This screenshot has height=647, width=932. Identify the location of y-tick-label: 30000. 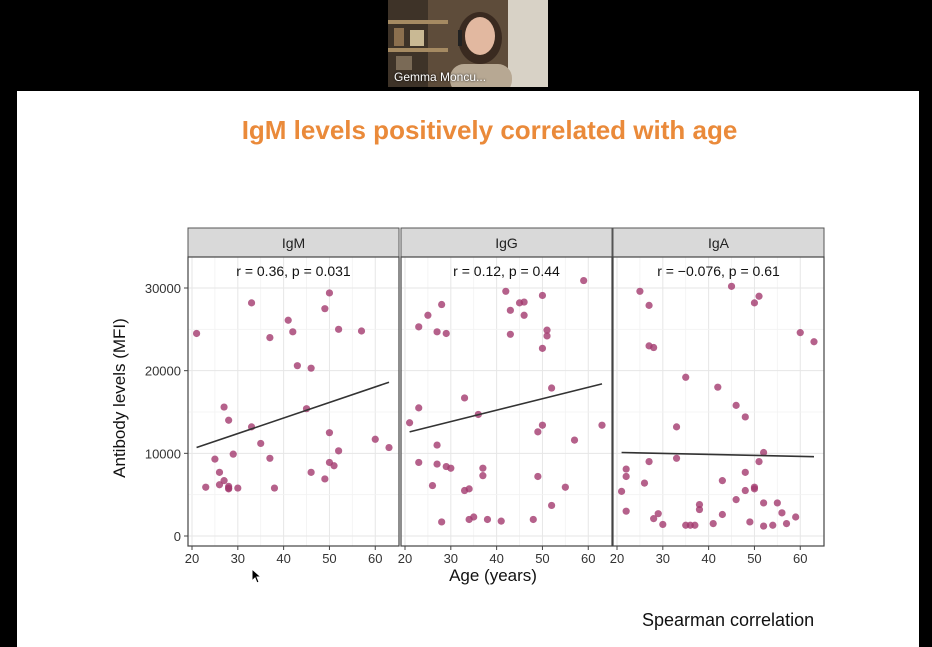
(163, 288).